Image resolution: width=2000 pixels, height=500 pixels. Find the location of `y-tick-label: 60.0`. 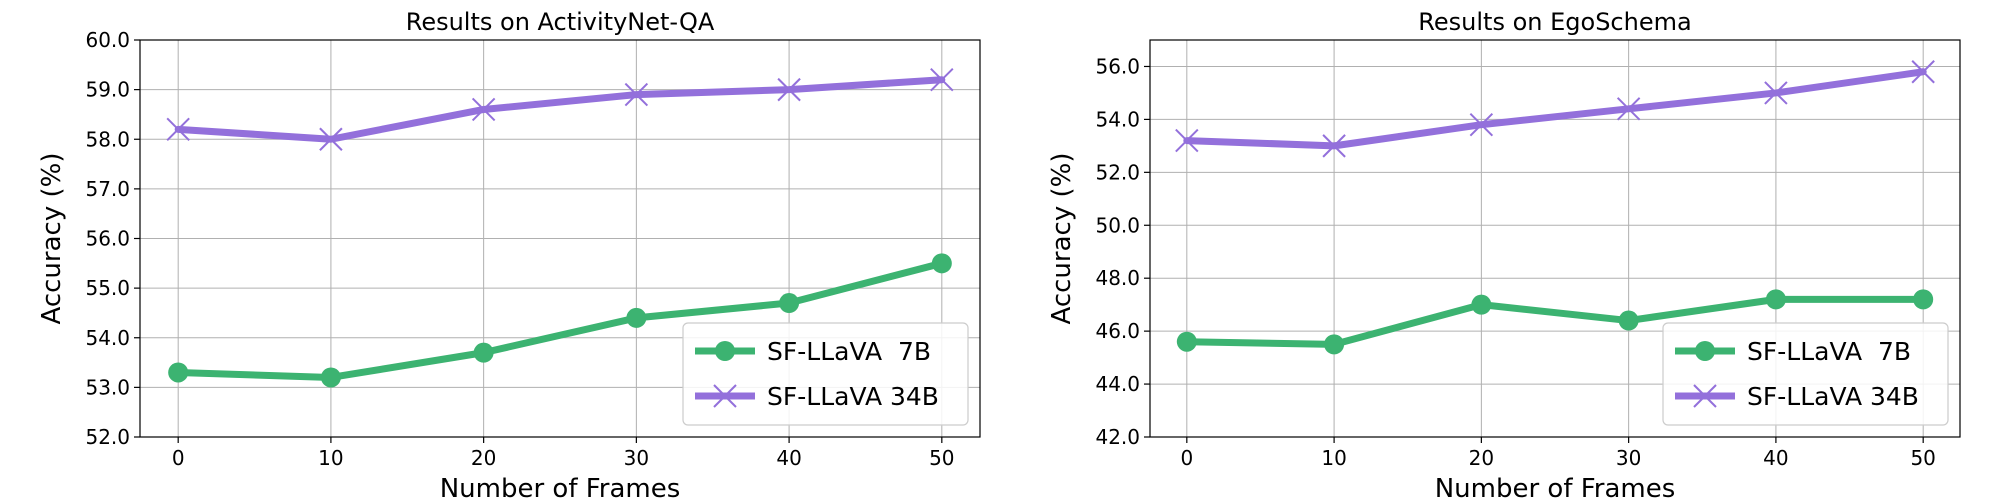

y-tick-label: 60.0 is located at coordinates (107, 40).